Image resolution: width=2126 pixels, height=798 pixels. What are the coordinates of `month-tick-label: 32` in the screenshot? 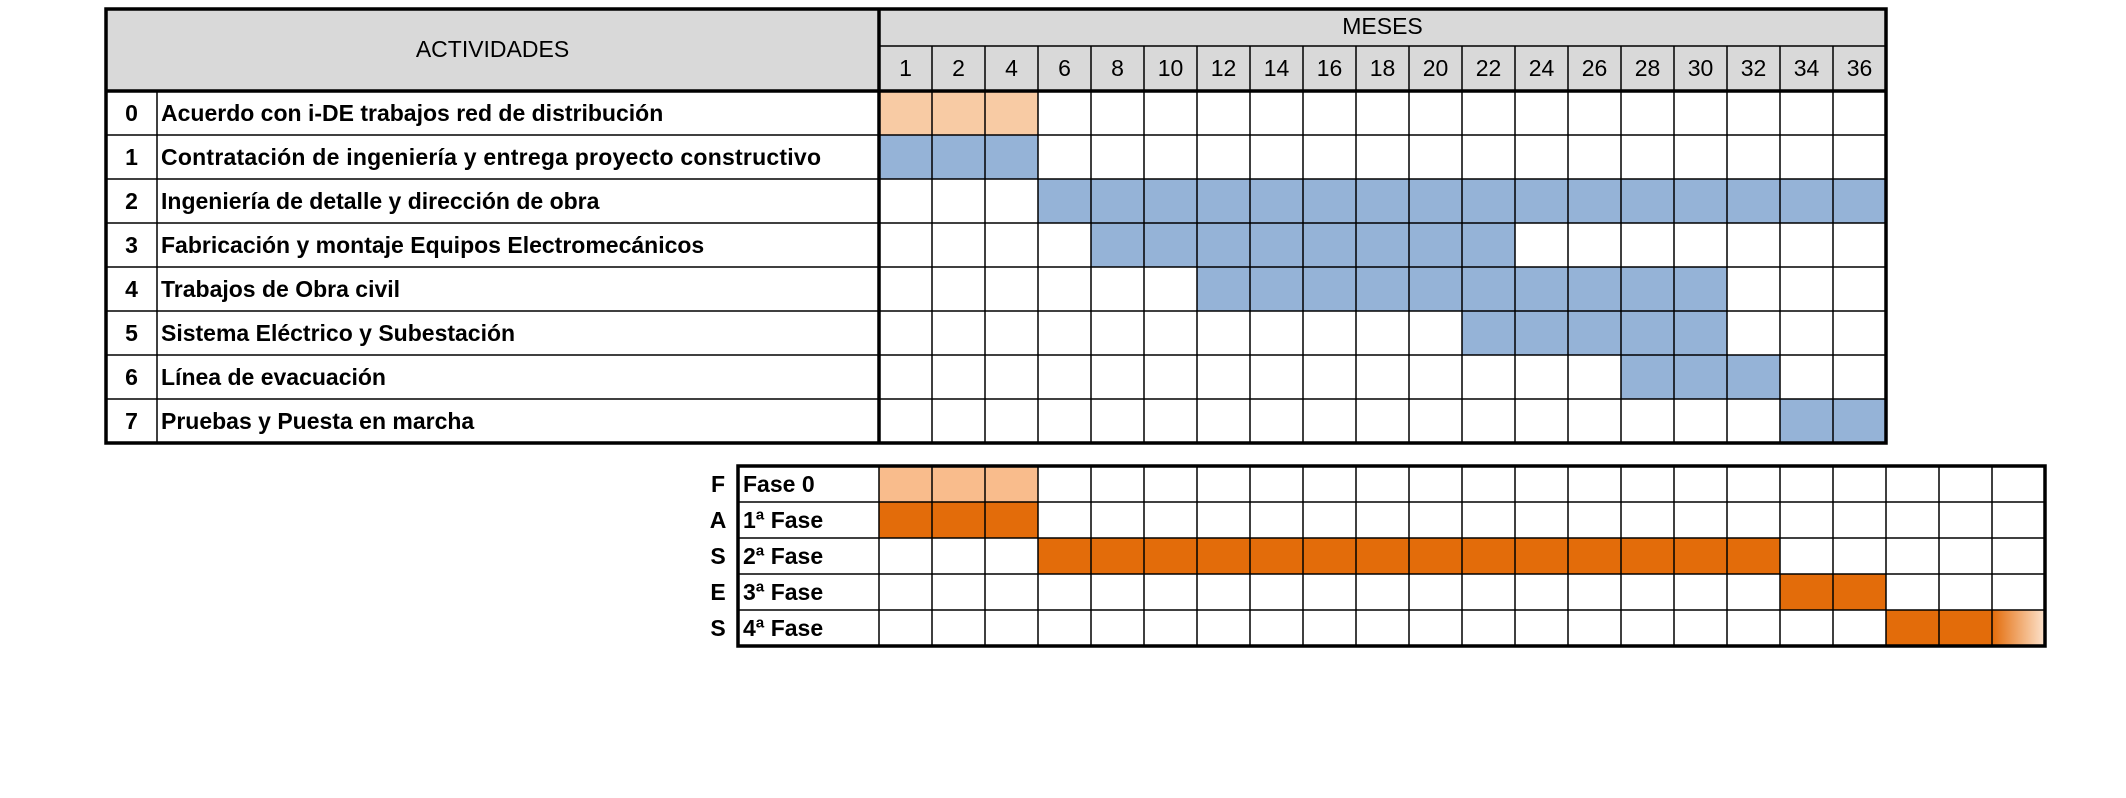 It's located at (1754, 68).